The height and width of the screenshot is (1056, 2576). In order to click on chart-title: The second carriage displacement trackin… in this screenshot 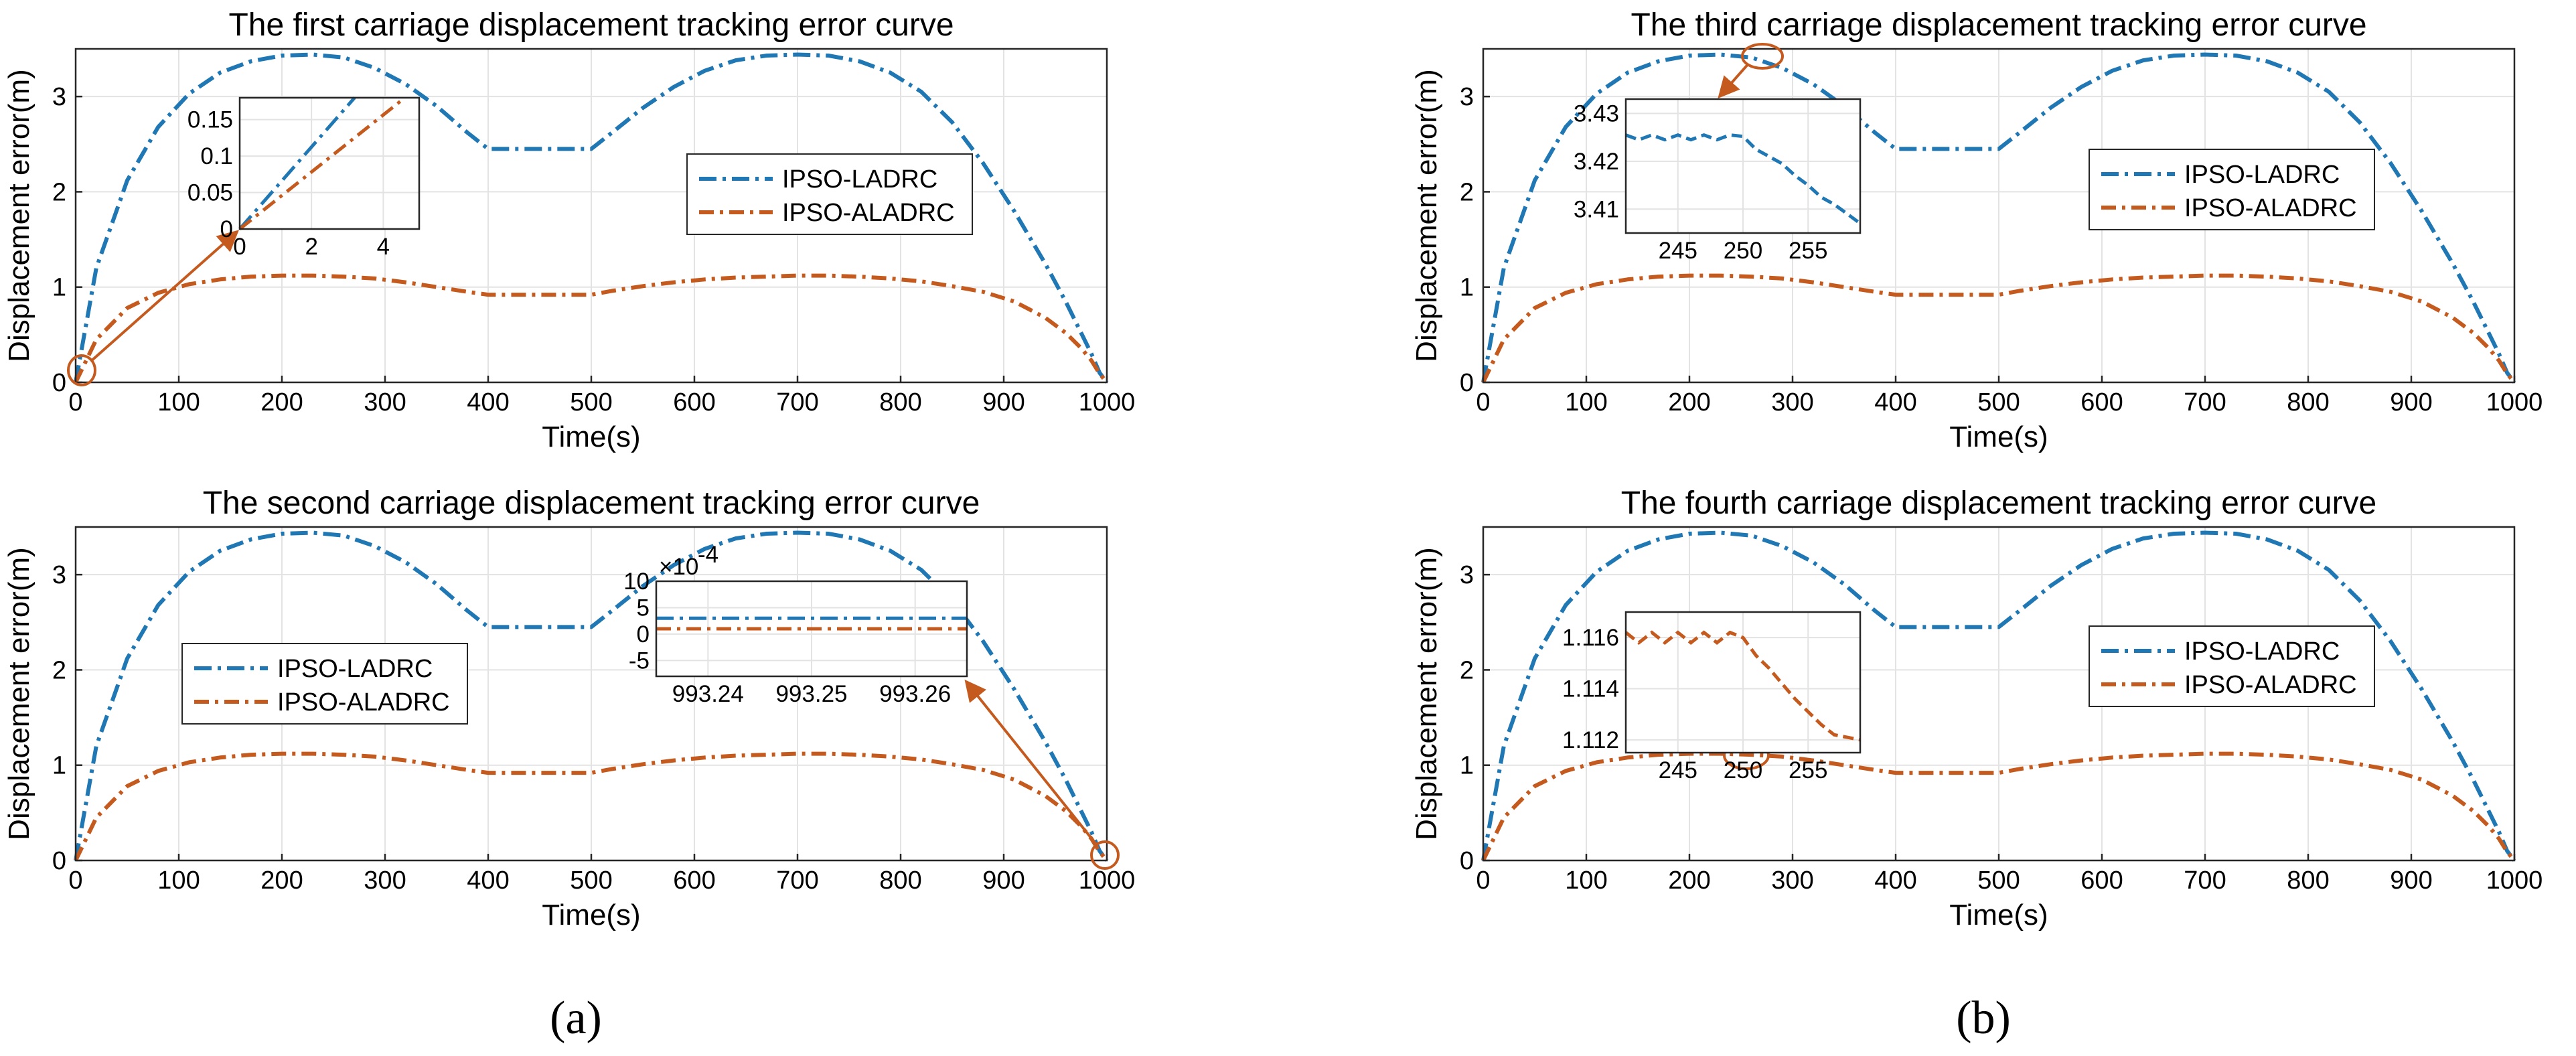, I will do `click(591, 503)`.